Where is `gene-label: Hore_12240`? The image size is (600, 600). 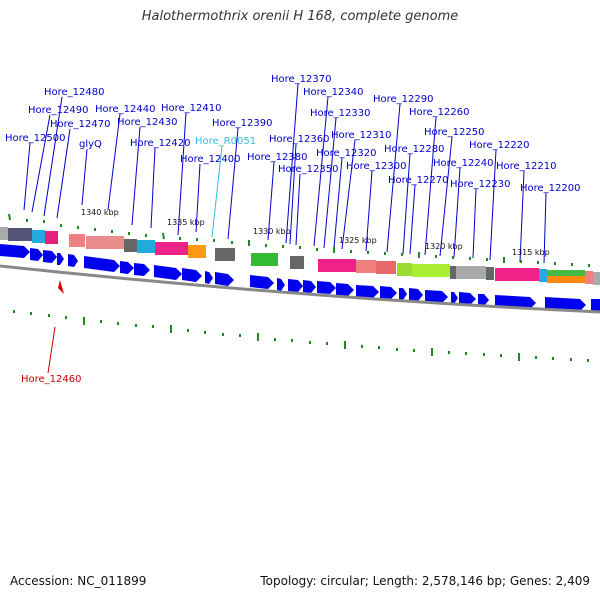
gene-label: Hore_12240 is located at coordinates (463, 163).